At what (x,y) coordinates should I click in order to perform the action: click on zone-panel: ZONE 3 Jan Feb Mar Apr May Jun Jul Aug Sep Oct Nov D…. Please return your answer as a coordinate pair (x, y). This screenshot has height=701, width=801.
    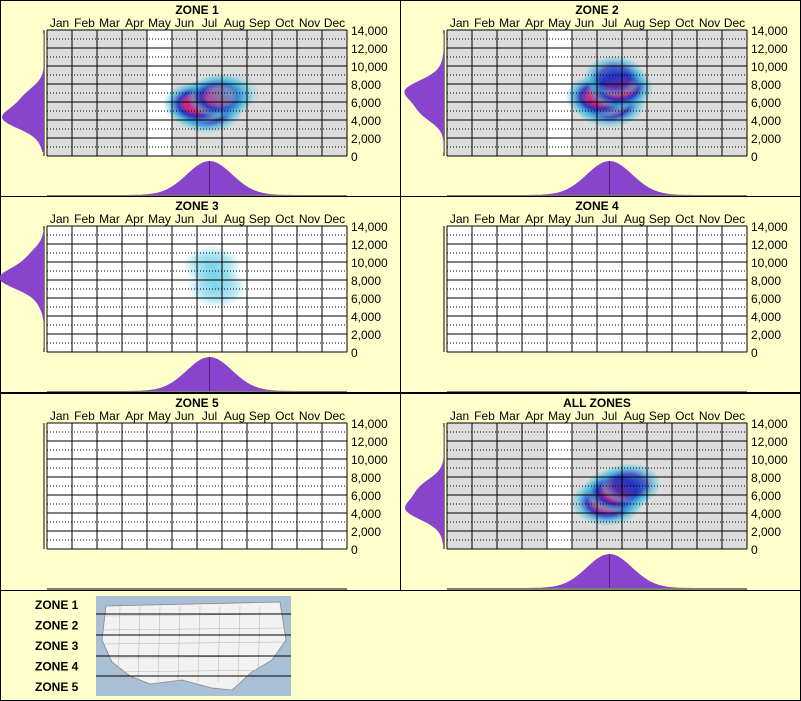
    Looking at the image, I should click on (200, 294).